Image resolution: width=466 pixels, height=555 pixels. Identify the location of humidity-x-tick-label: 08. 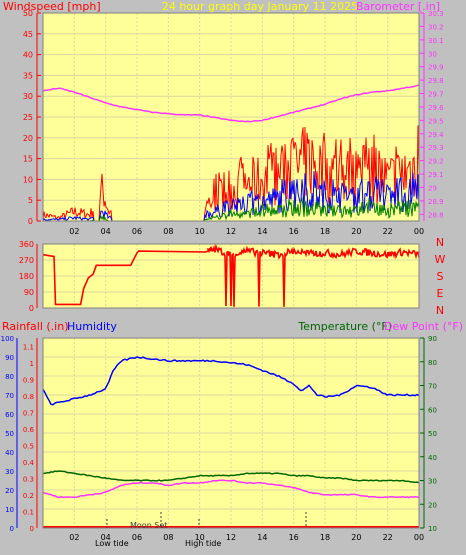
(168, 537).